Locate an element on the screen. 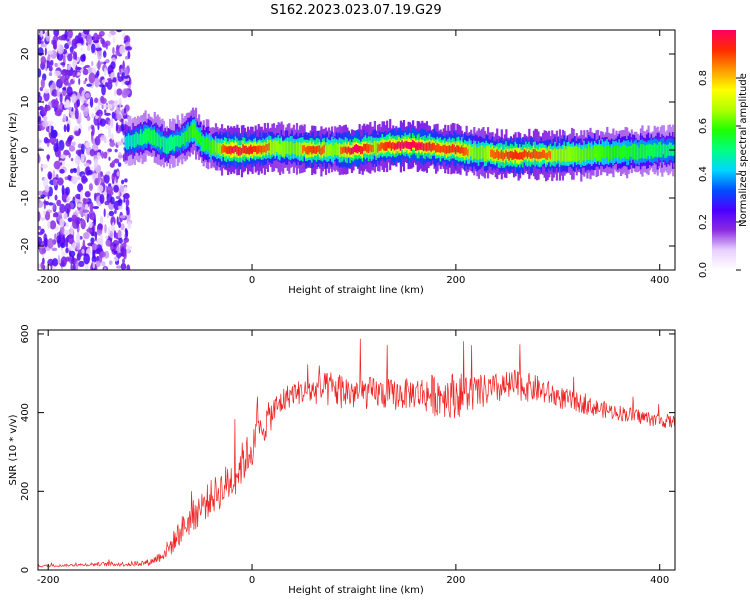 The image size is (750, 600). spectrogram-y-tick-label: -10 is located at coordinates (25, 198).